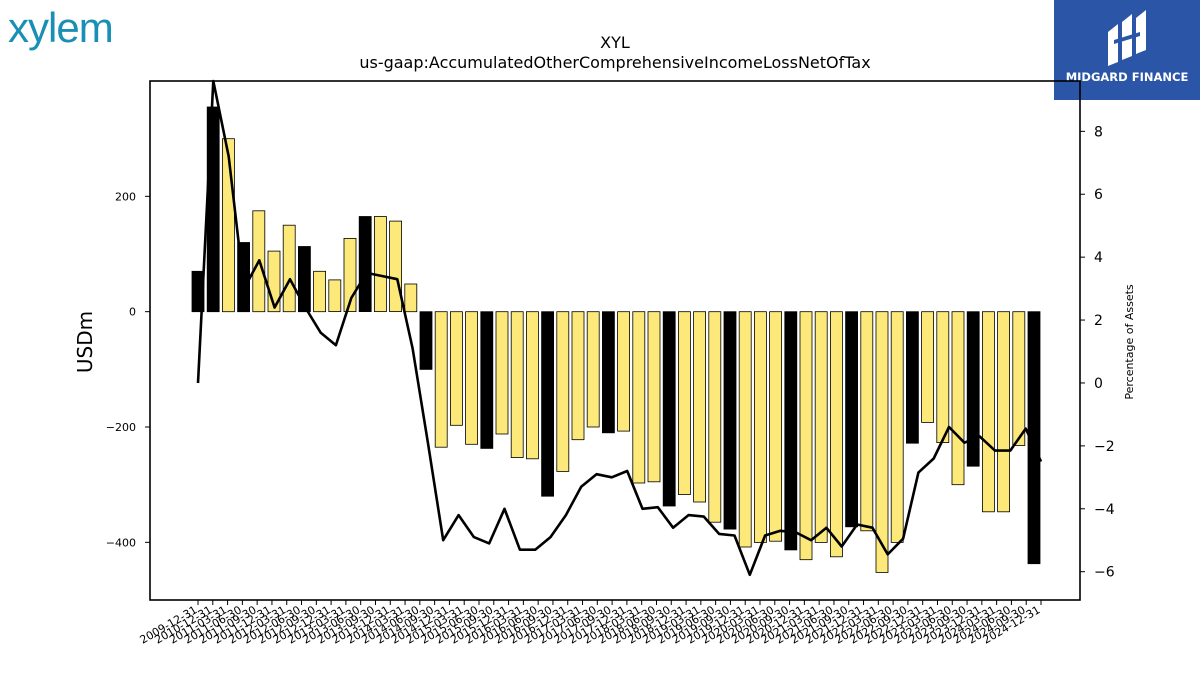  What do you see at coordinates (1127, 38) in the screenshot?
I see `midgard-logo-icon` at bounding box center [1127, 38].